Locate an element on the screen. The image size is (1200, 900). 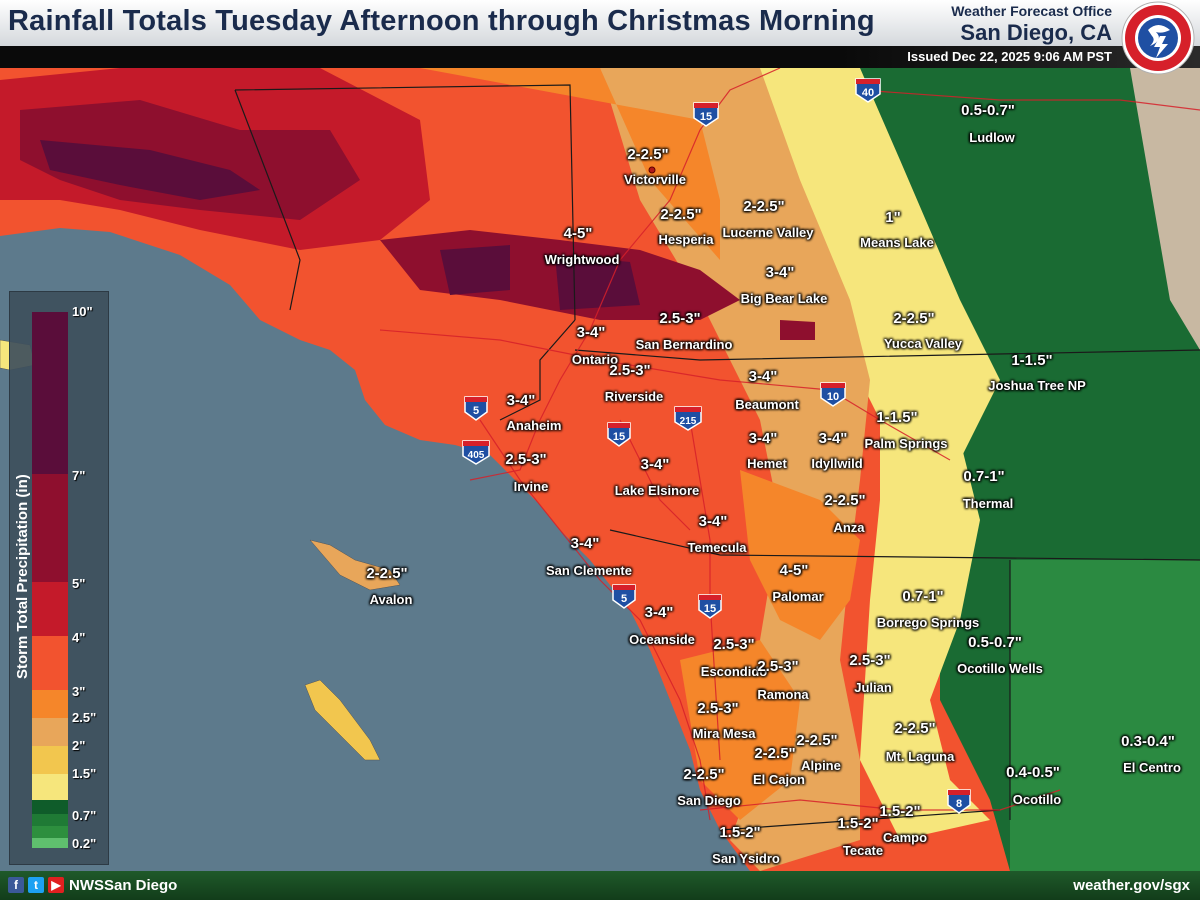
highway-number: 215 is located at coordinates (688, 421).